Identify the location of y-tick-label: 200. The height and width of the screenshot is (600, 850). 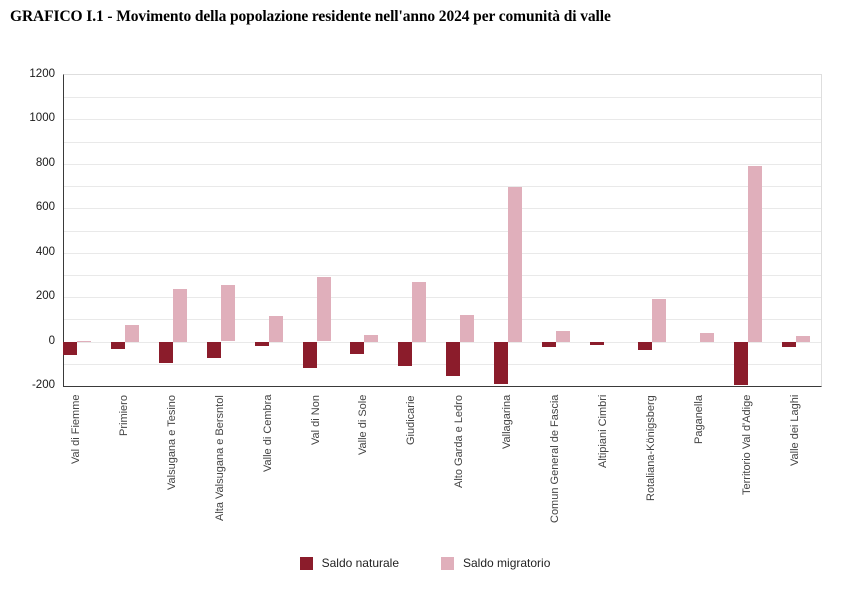
(45, 296).